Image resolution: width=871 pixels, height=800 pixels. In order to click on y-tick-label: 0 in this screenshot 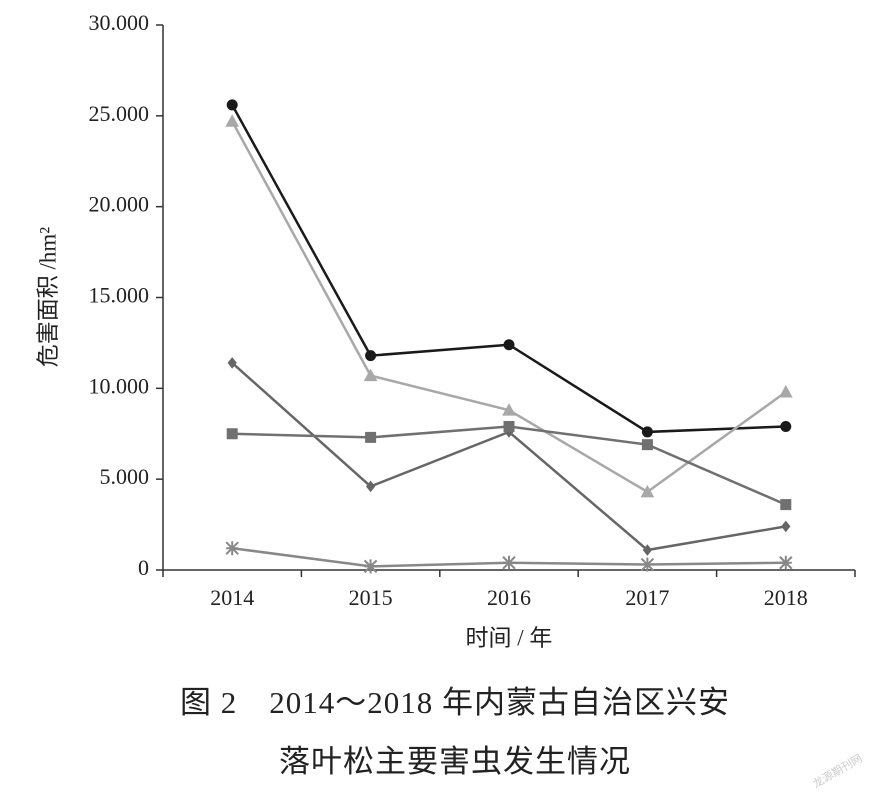, I will do `click(143, 567)`.